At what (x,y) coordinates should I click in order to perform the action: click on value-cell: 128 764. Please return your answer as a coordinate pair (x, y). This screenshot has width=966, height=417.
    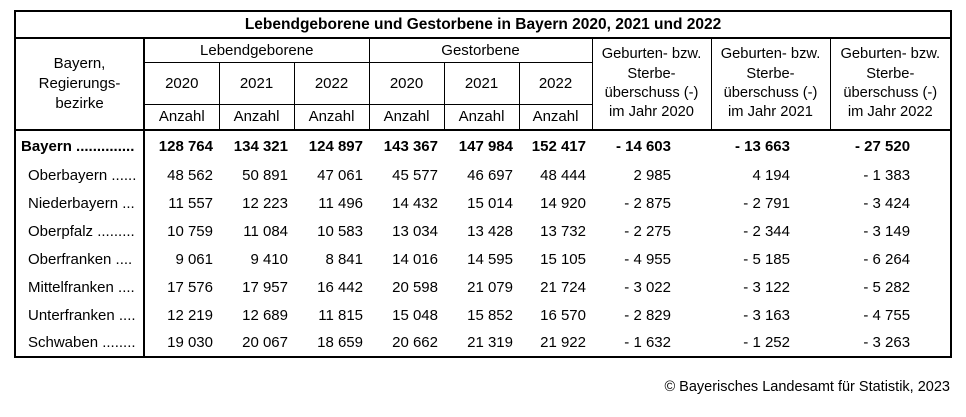
    Looking at the image, I should click on (185, 146).